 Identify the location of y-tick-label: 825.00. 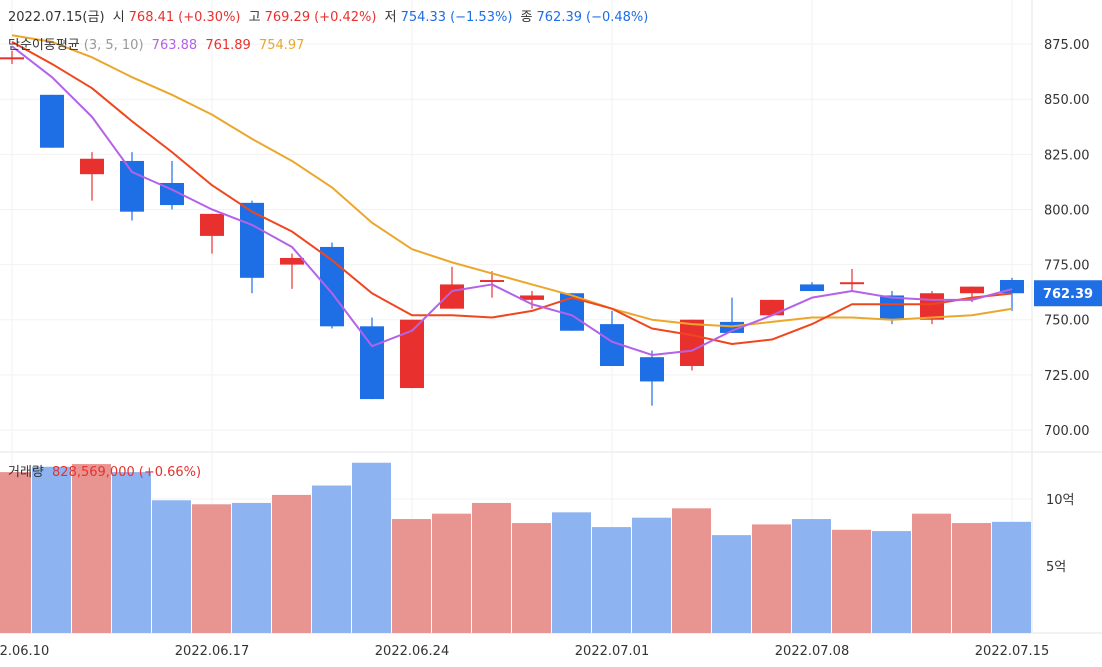
(1067, 155).